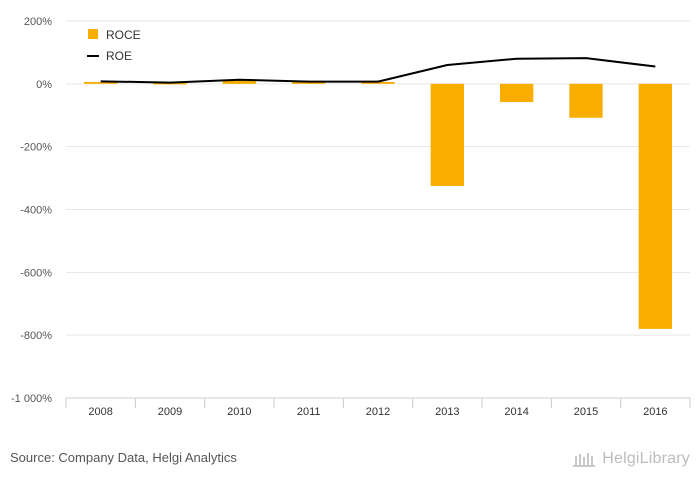 This screenshot has height=483, width=700. I want to click on x-tick-label: 2008, so click(100, 412).